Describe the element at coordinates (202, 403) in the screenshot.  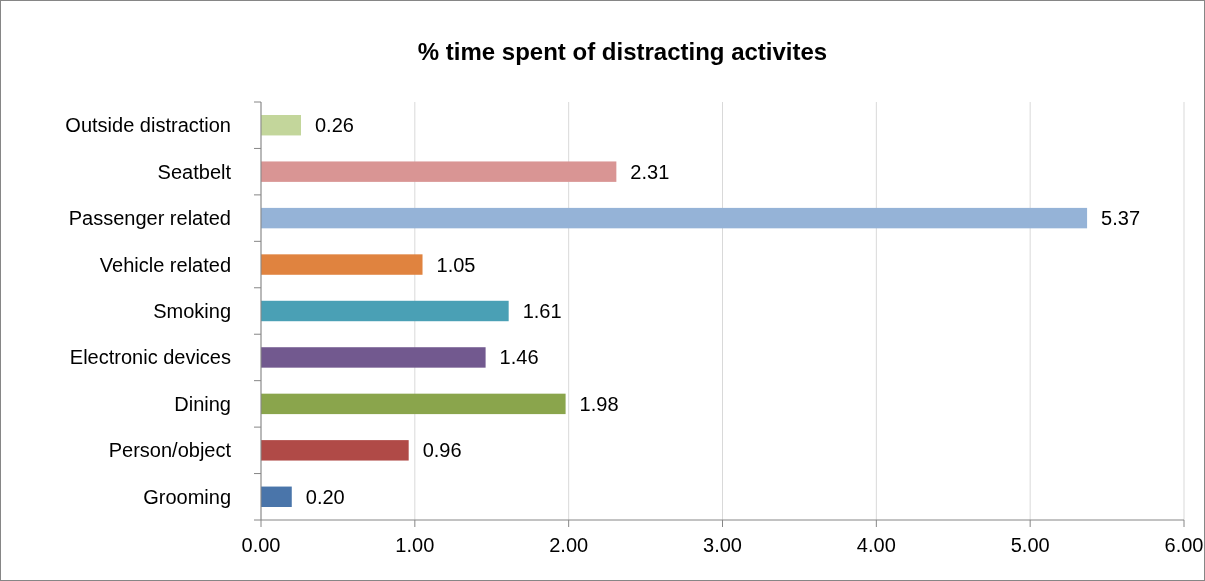
I see `y-tick-label: Dining` at that location.